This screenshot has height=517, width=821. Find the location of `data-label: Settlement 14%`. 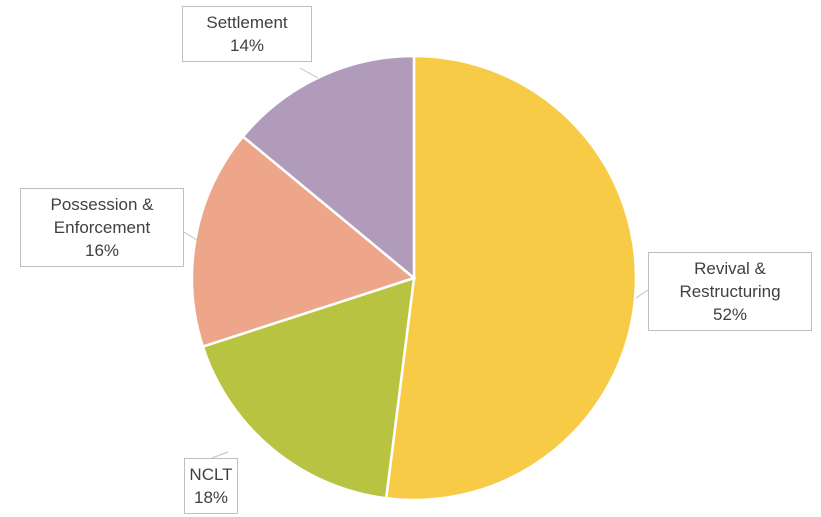

data-label: Settlement 14% is located at coordinates (247, 34).